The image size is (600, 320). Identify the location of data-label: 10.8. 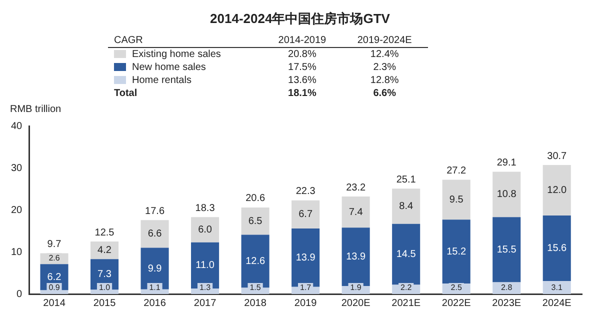
(506, 194).